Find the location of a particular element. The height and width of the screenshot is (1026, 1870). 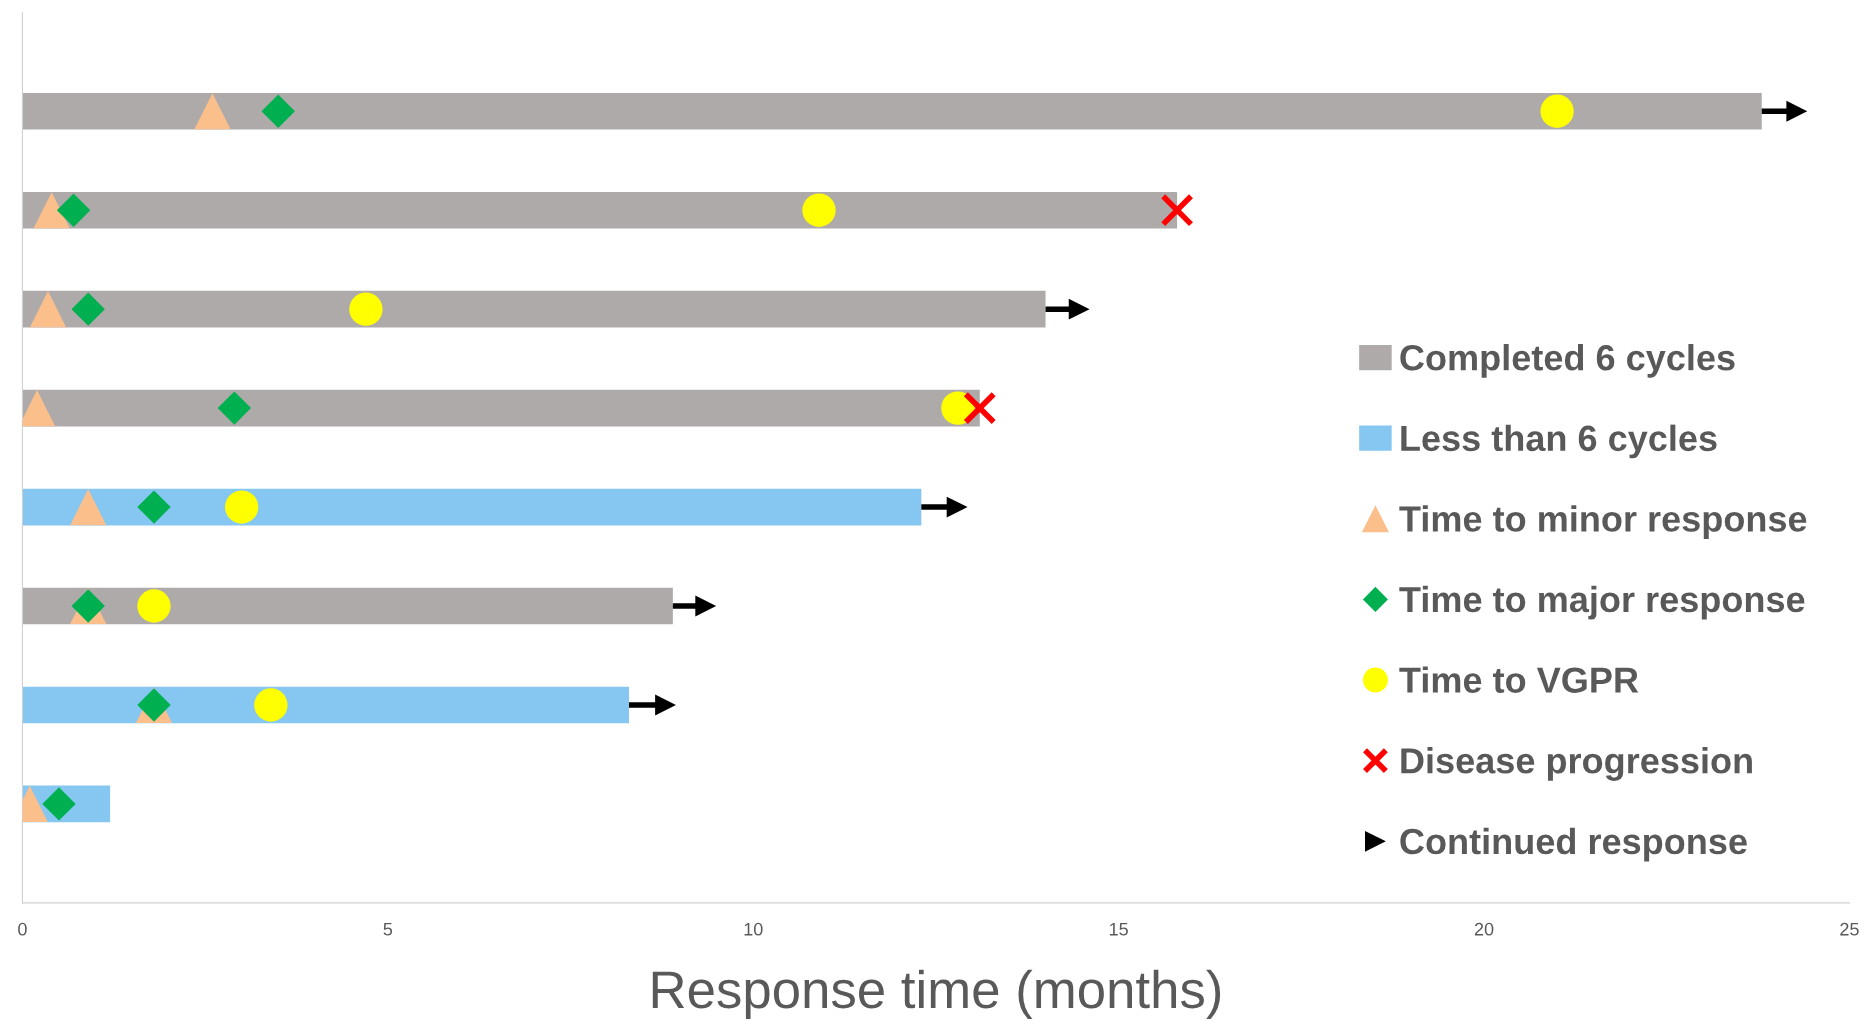

legend-label: Disease progression is located at coordinates (1576, 764).